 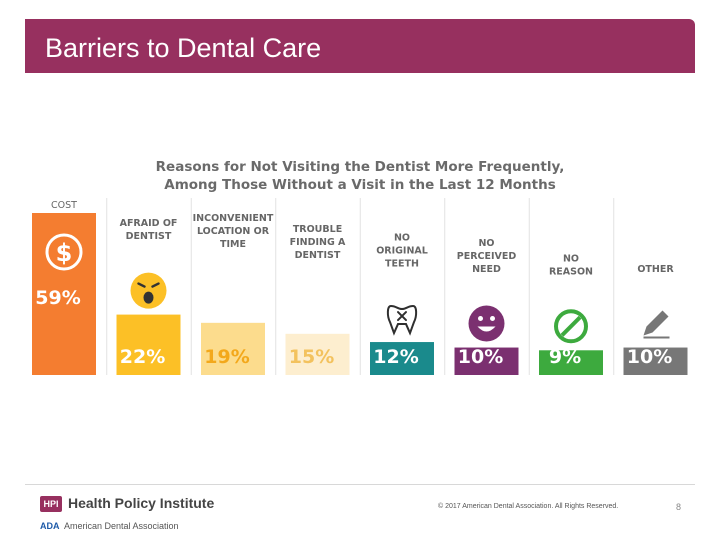 I want to click on clock-icon, so click(x=233, y=299).